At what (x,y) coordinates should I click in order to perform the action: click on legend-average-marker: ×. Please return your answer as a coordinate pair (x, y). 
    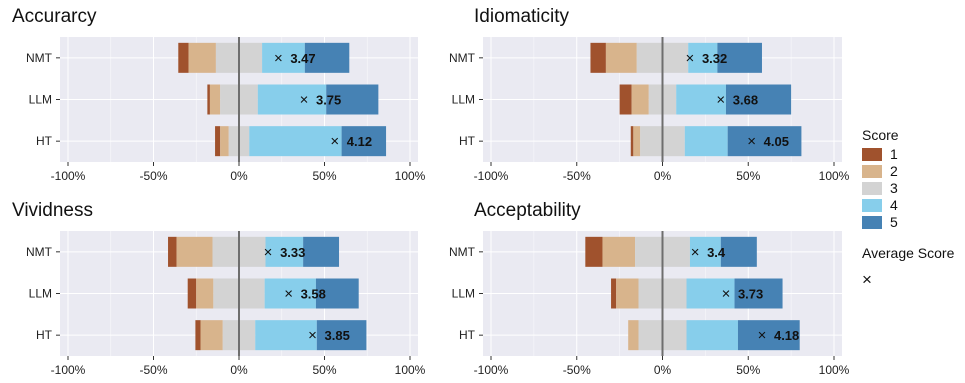
    Looking at the image, I should click on (867, 279).